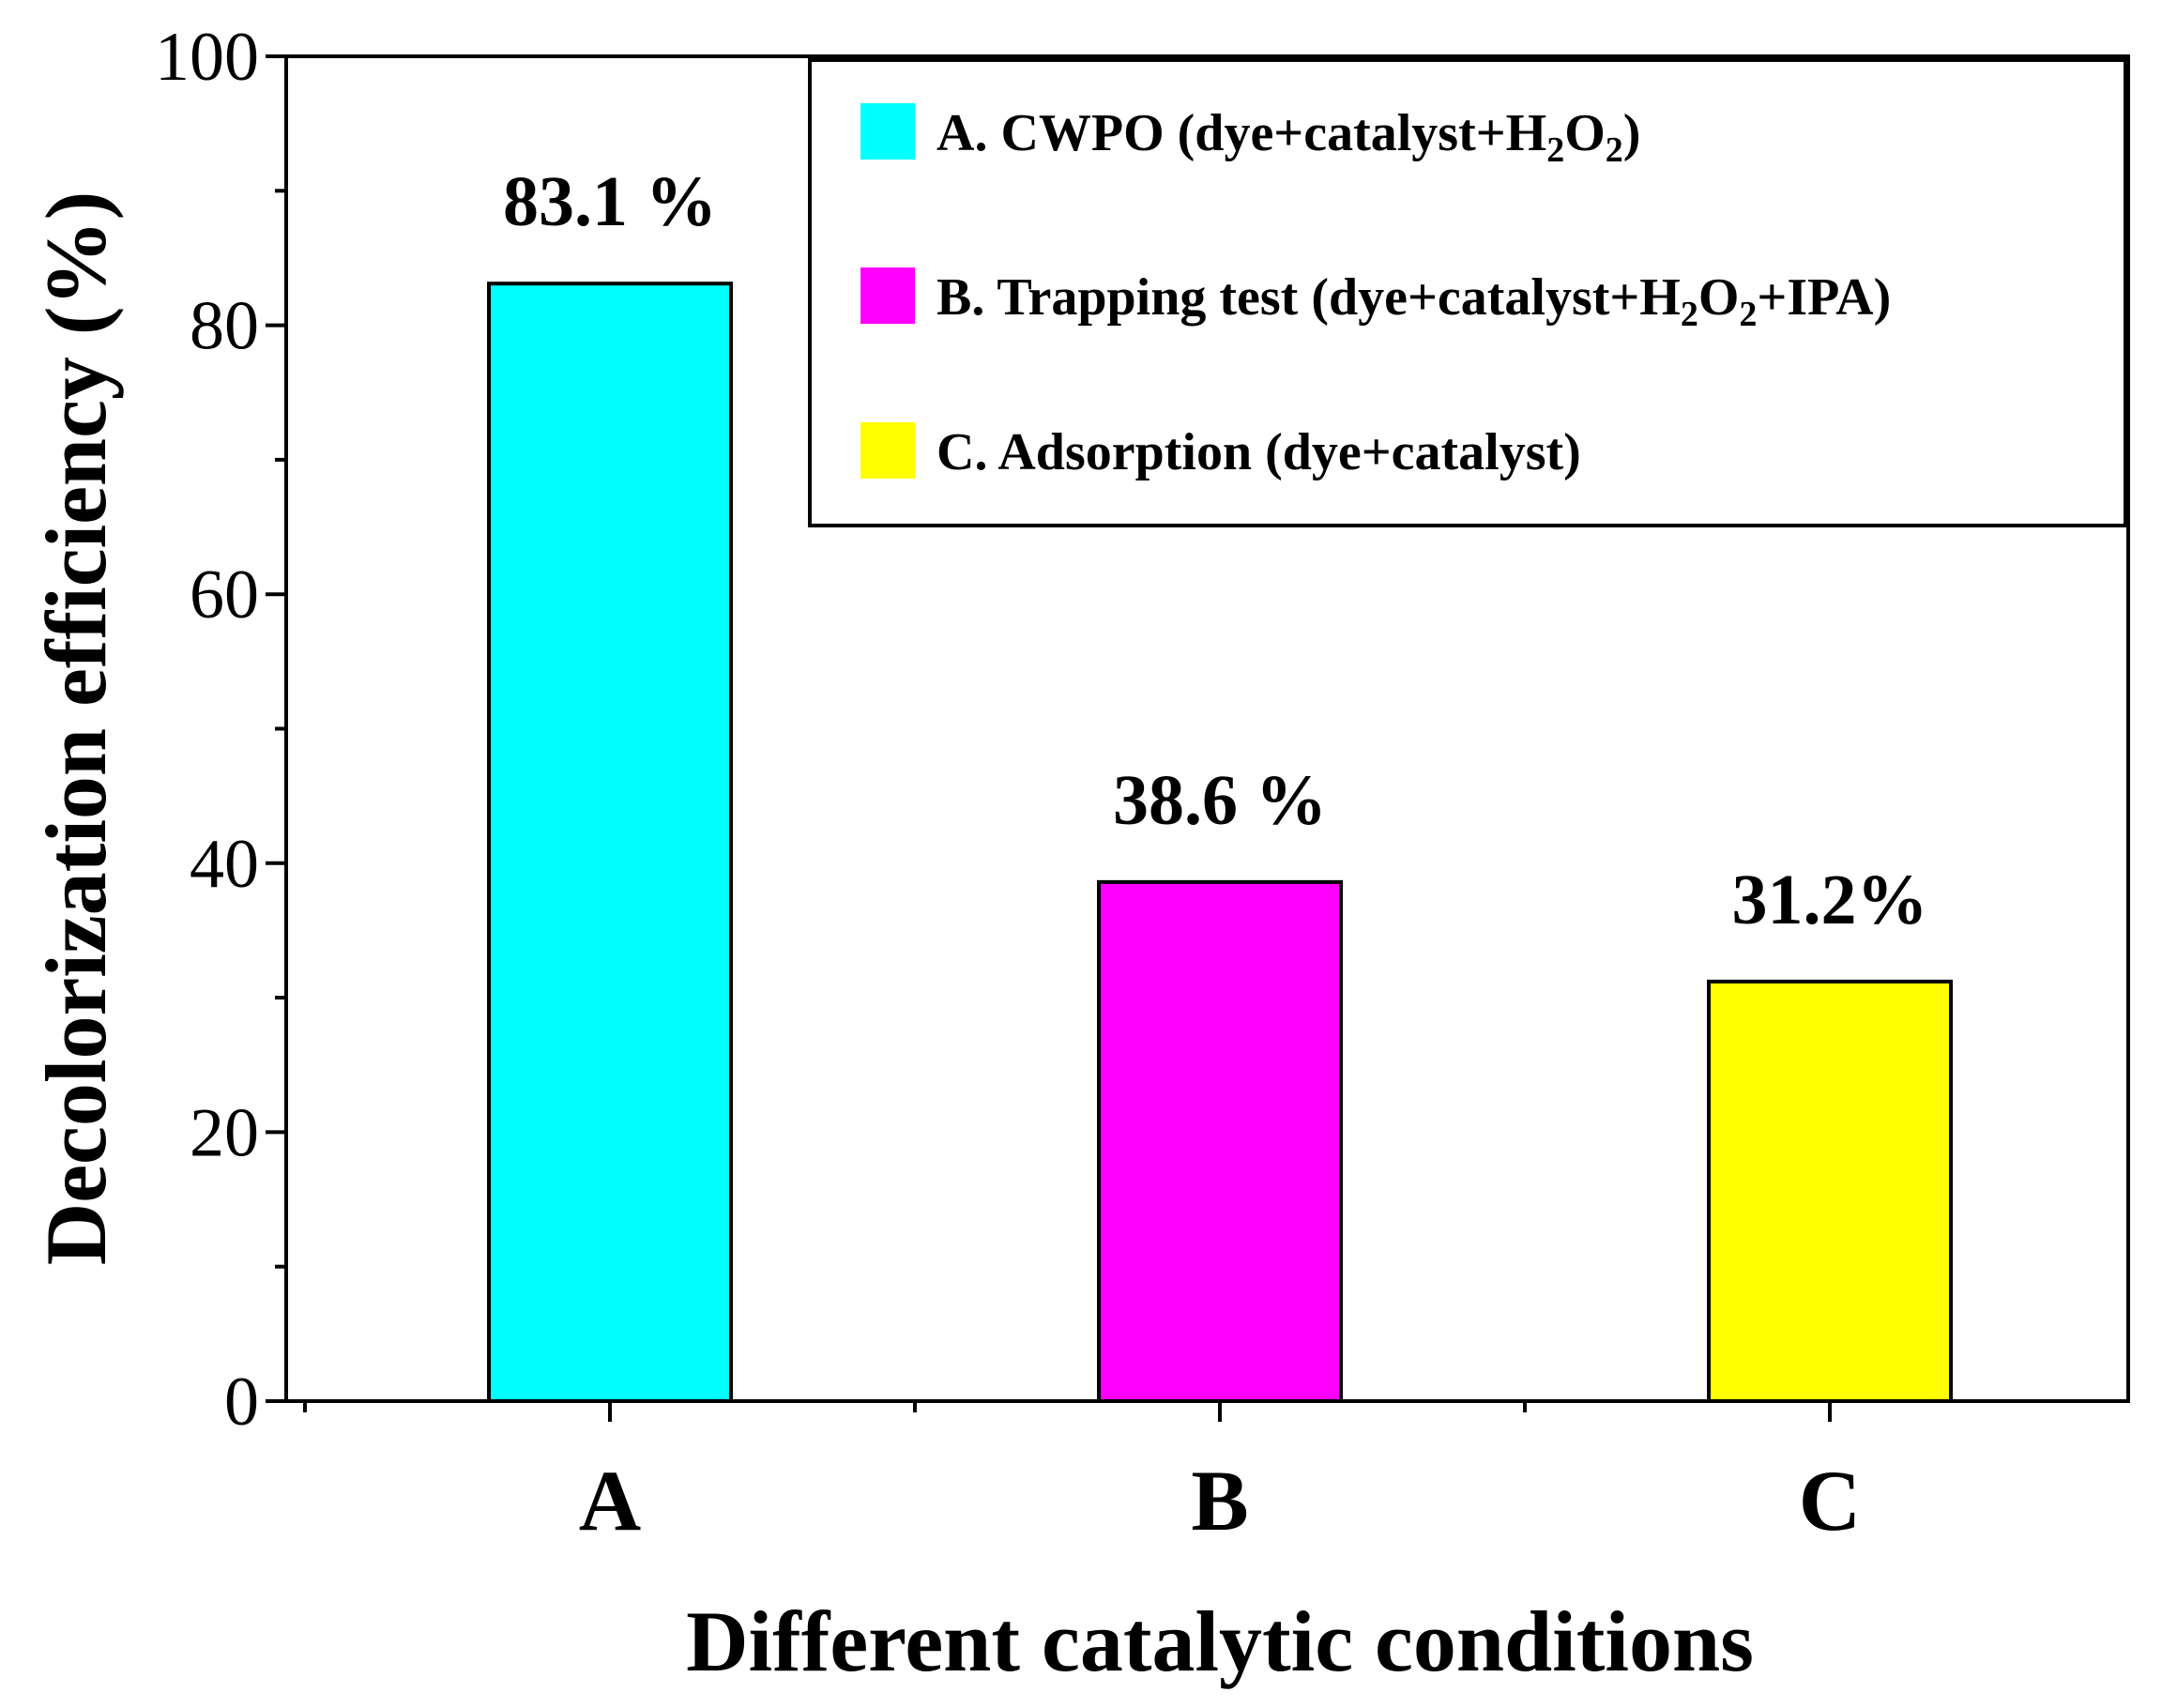  Describe the element at coordinates (887, 450) in the screenshot. I see `legend-swatch-C` at that location.